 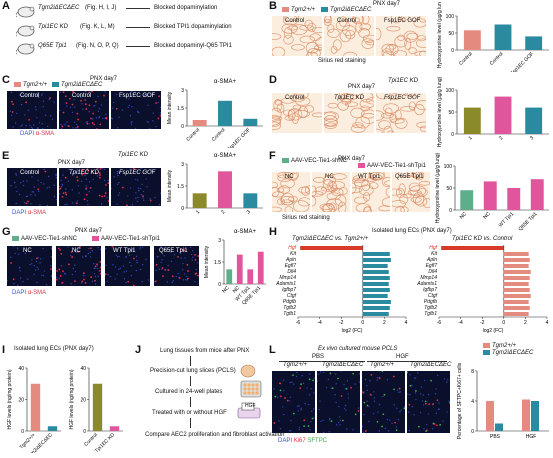 What do you see at coordinates (104, 79) in the screenshot?
I see `panel-c-title: PNX day7` at bounding box center [104, 79].